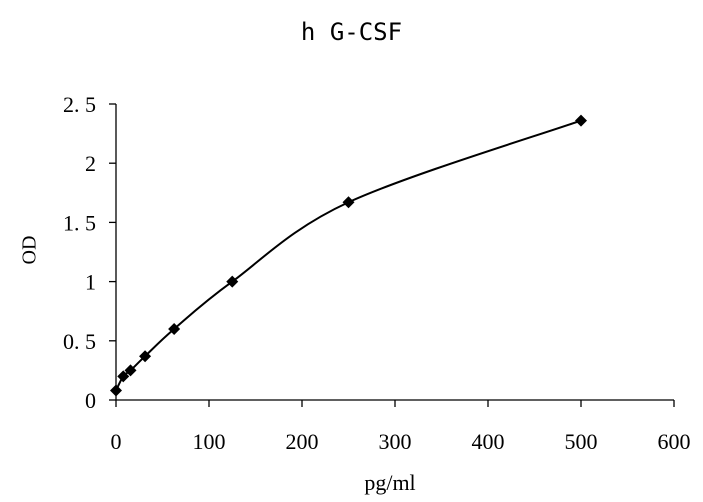 This screenshot has height=502, width=703. I want to click on y-tick-label: 0, so click(90, 400).